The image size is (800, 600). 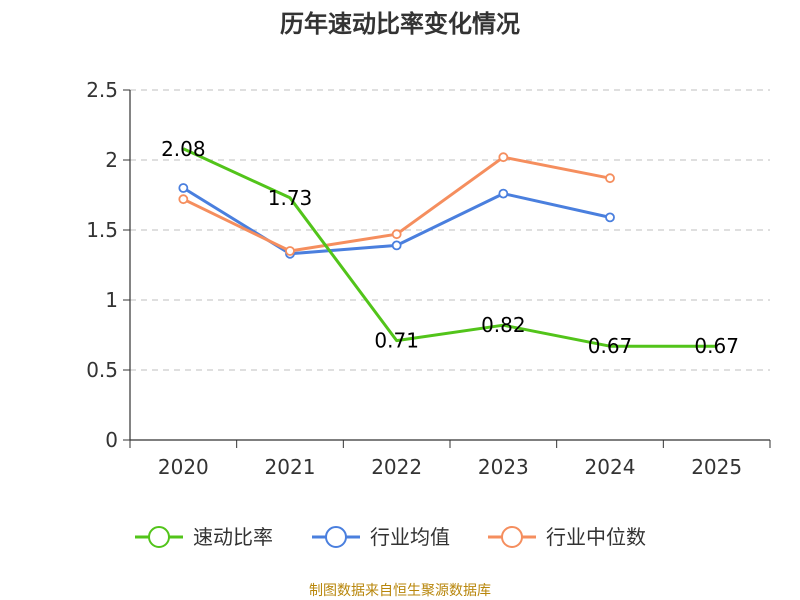 What do you see at coordinates (596, 537) in the screenshot?
I see `legend-label: 行业中位数` at bounding box center [596, 537].